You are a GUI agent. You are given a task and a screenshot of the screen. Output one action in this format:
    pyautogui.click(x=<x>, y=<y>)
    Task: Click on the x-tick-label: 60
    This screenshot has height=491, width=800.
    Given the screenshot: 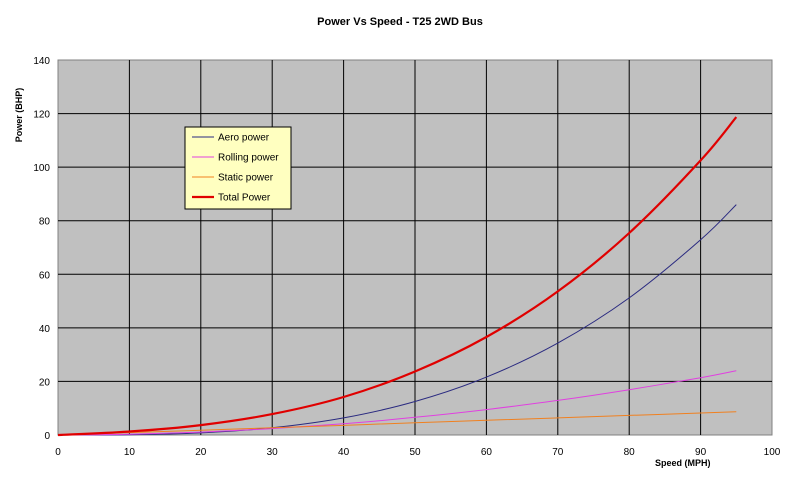 What is the action you would take?
    pyautogui.click(x=487, y=452)
    